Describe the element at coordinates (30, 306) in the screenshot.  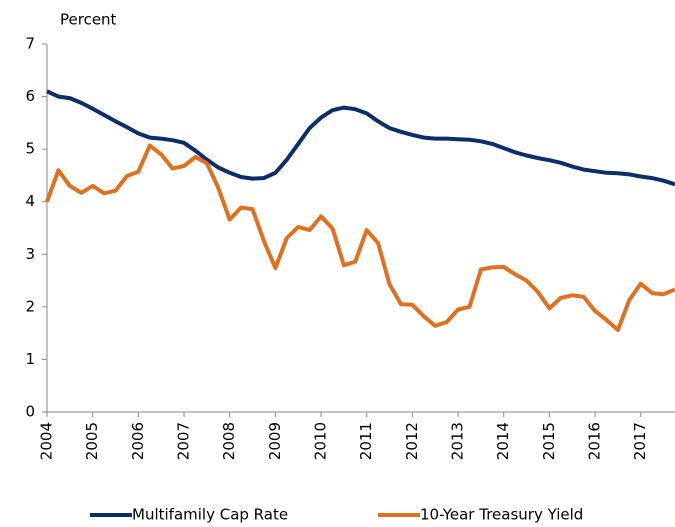
I see `y-tick-label: 2` at that location.